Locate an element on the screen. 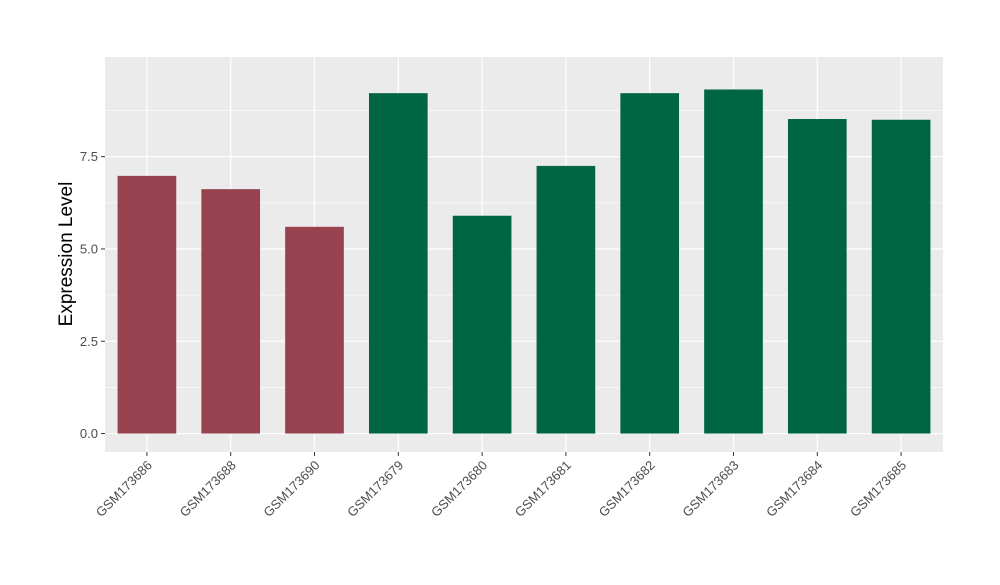  bar-GSM173681 is located at coordinates (566, 299).